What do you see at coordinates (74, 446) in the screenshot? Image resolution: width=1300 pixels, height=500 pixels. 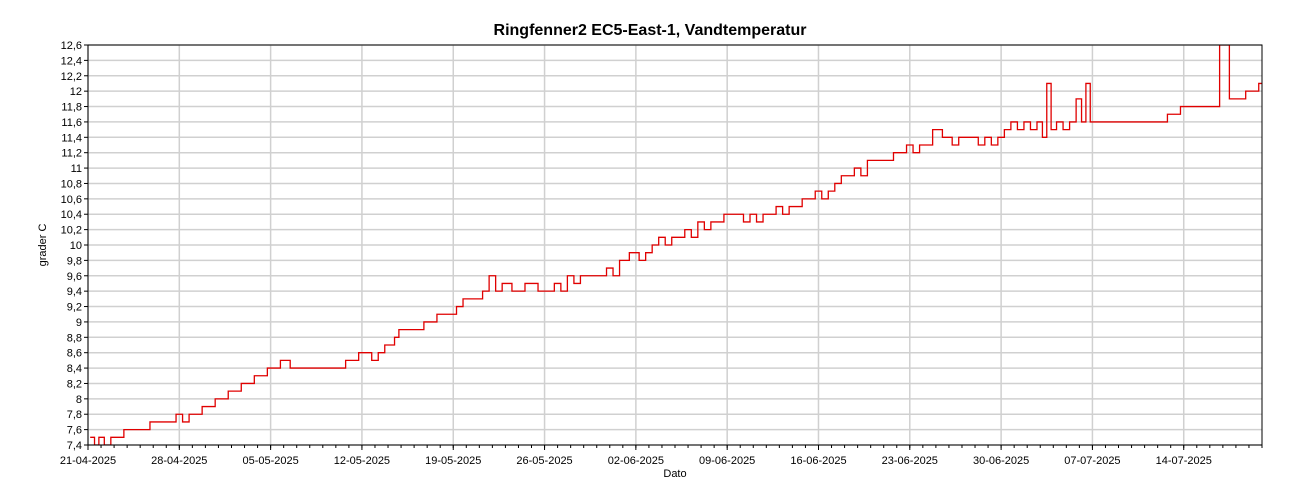 I see `y-tick-label: 7,4` at bounding box center [74, 446].